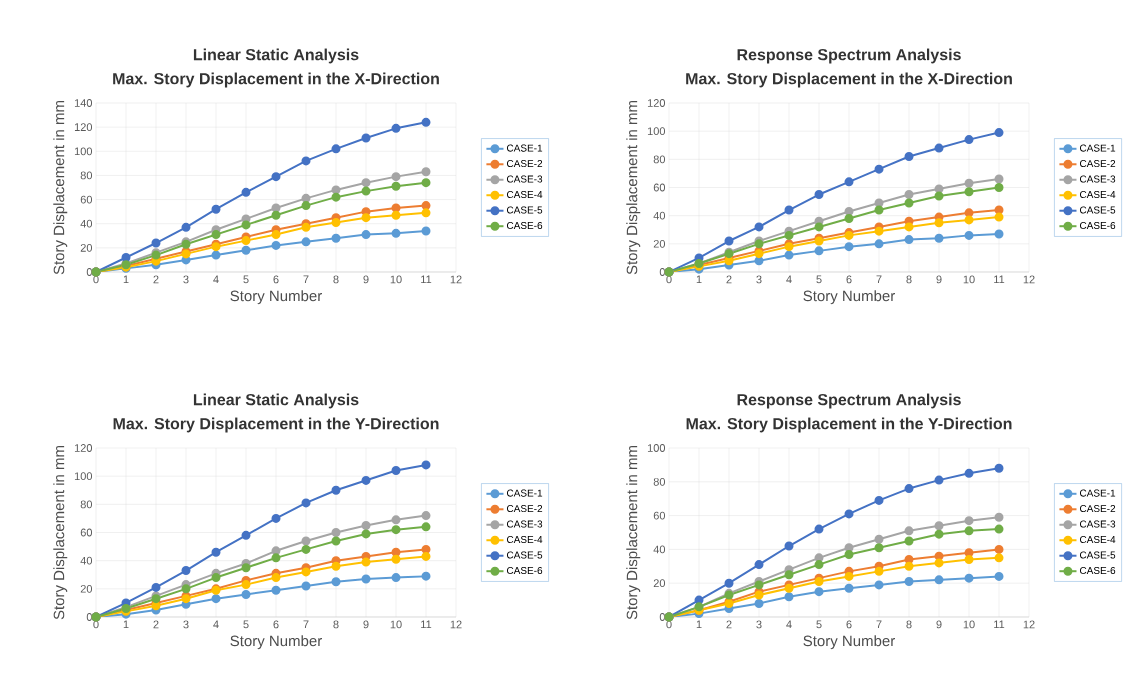 The image size is (1146, 691). What do you see at coordinates (83, 103) in the screenshot?
I see `y-tick-label: 140` at bounding box center [83, 103].